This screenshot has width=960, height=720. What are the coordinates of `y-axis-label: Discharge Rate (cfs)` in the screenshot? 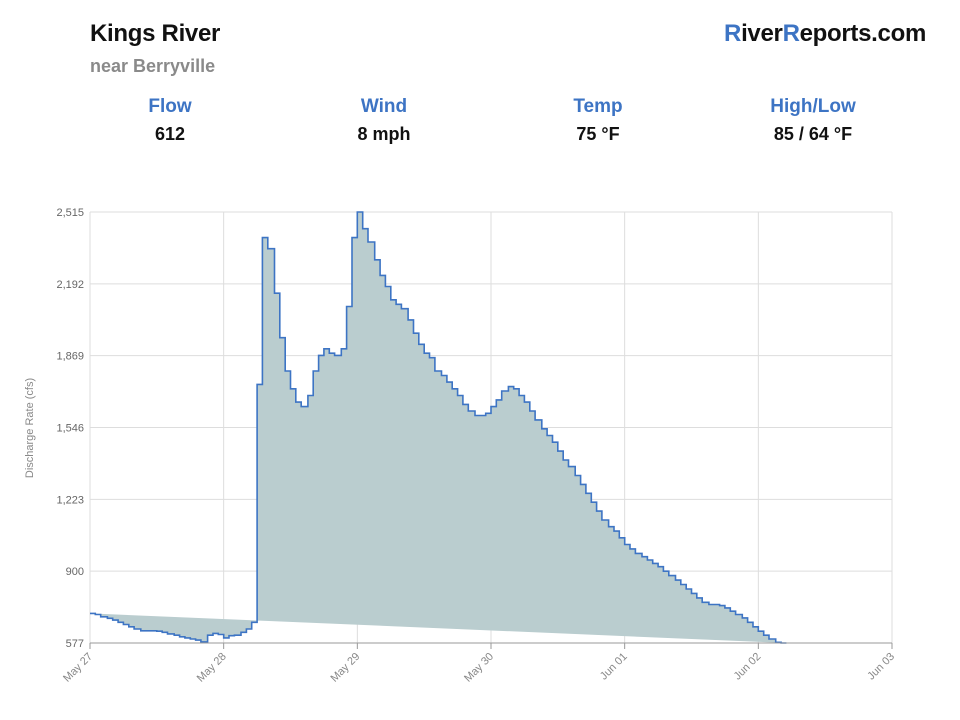 It's located at (30, 428).